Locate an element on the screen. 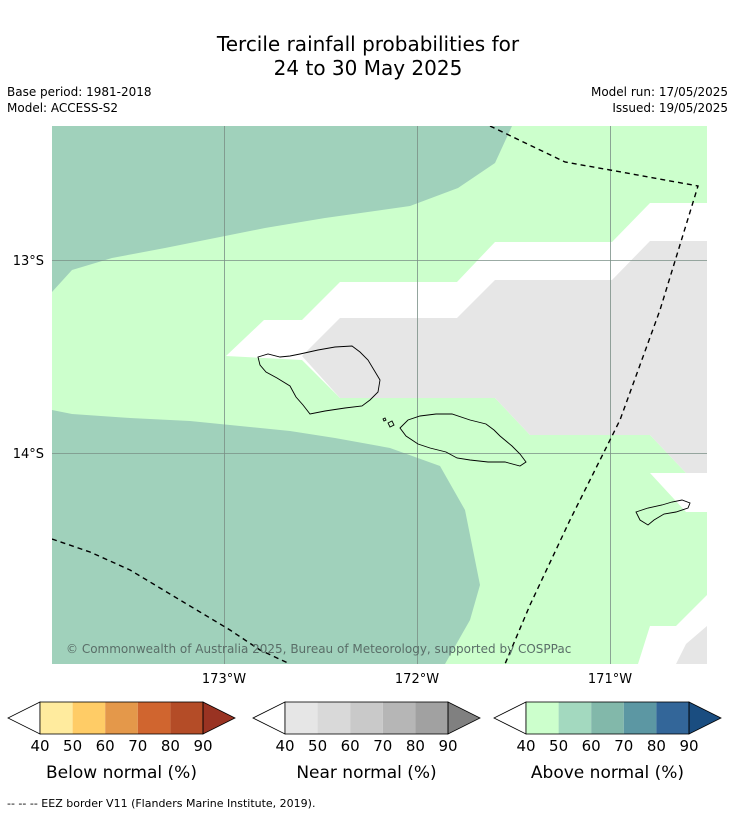  meta-right: Model run: 17/05/2025 Issued: 19/05/2025 is located at coordinates (659, 100).